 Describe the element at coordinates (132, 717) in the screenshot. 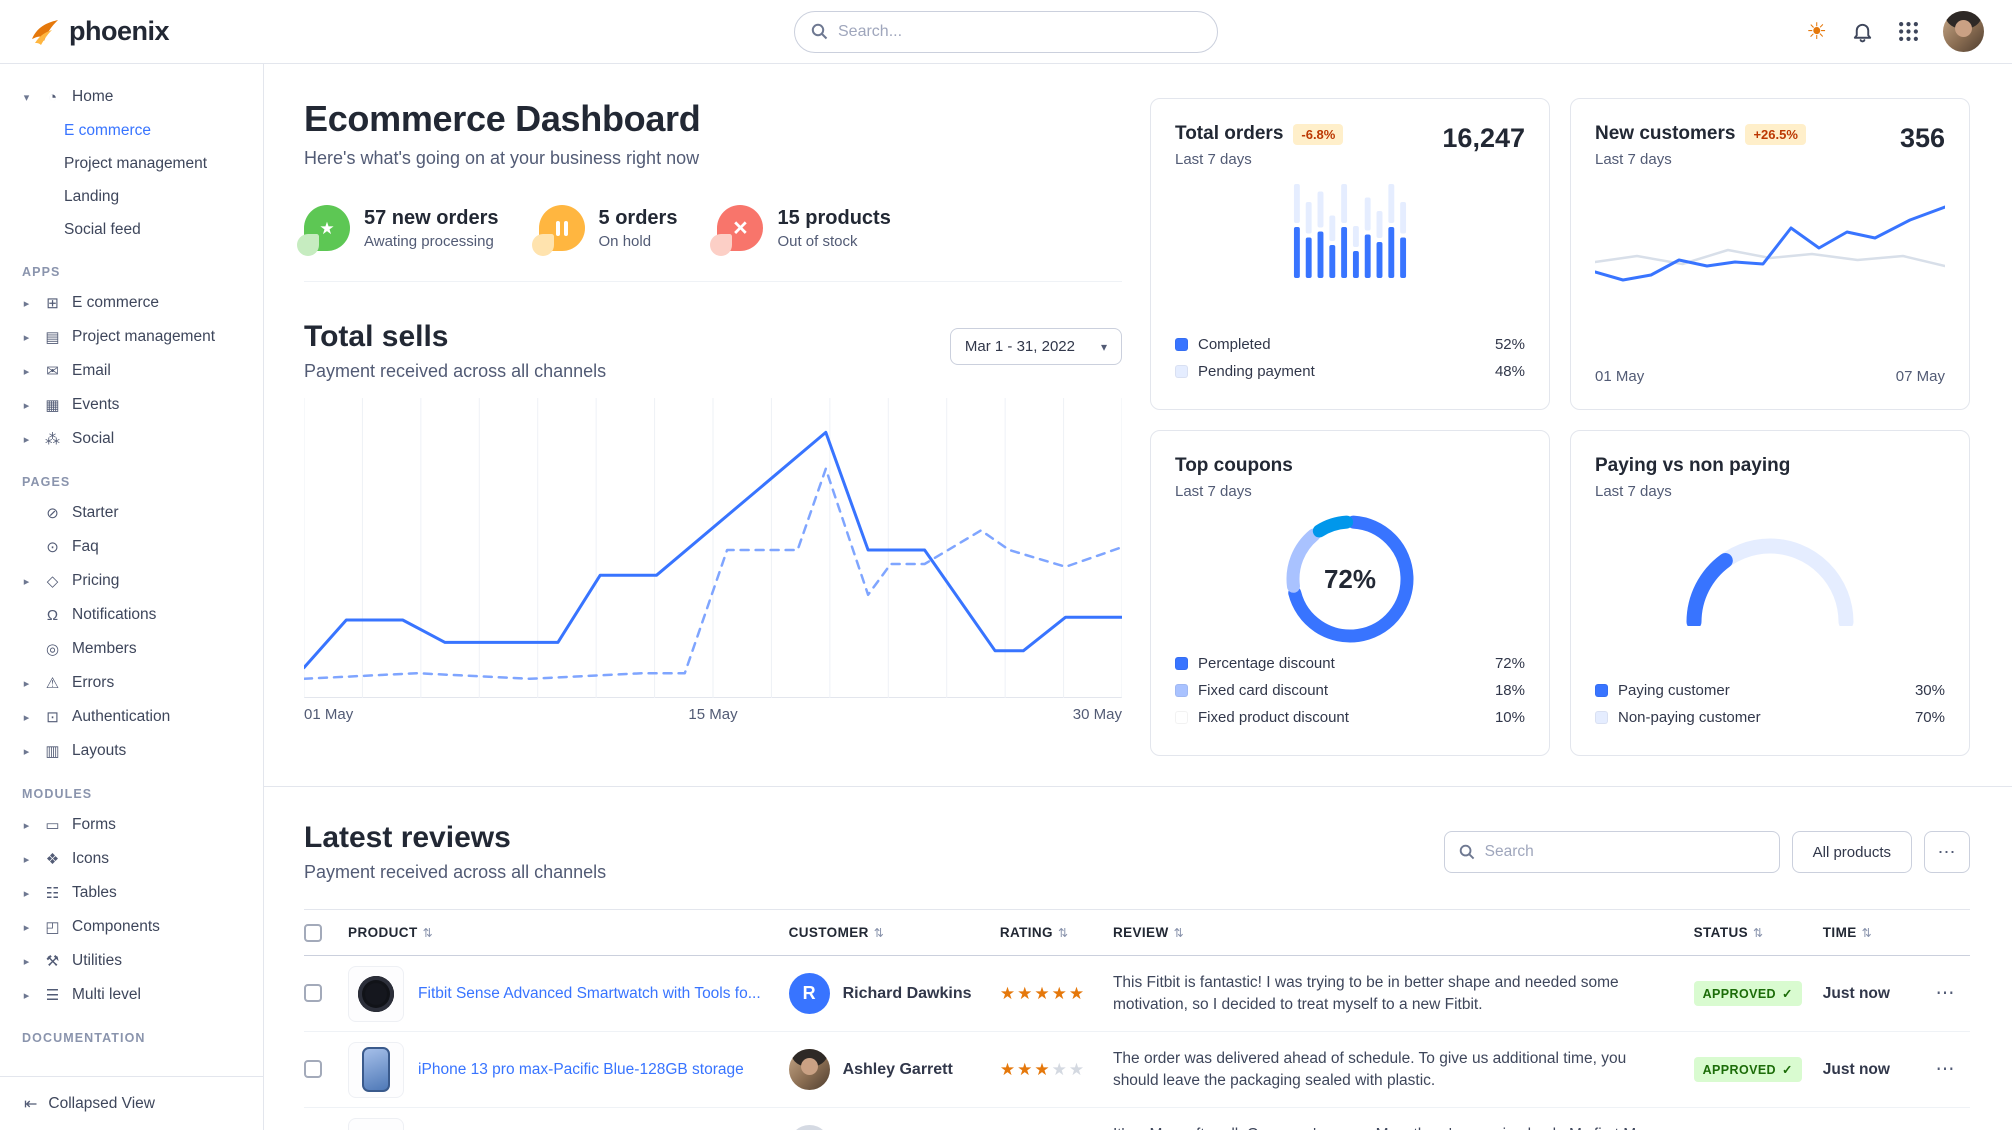

I see `sidebar-item-authentication: ▸ ⊡ Authentication` at that location.